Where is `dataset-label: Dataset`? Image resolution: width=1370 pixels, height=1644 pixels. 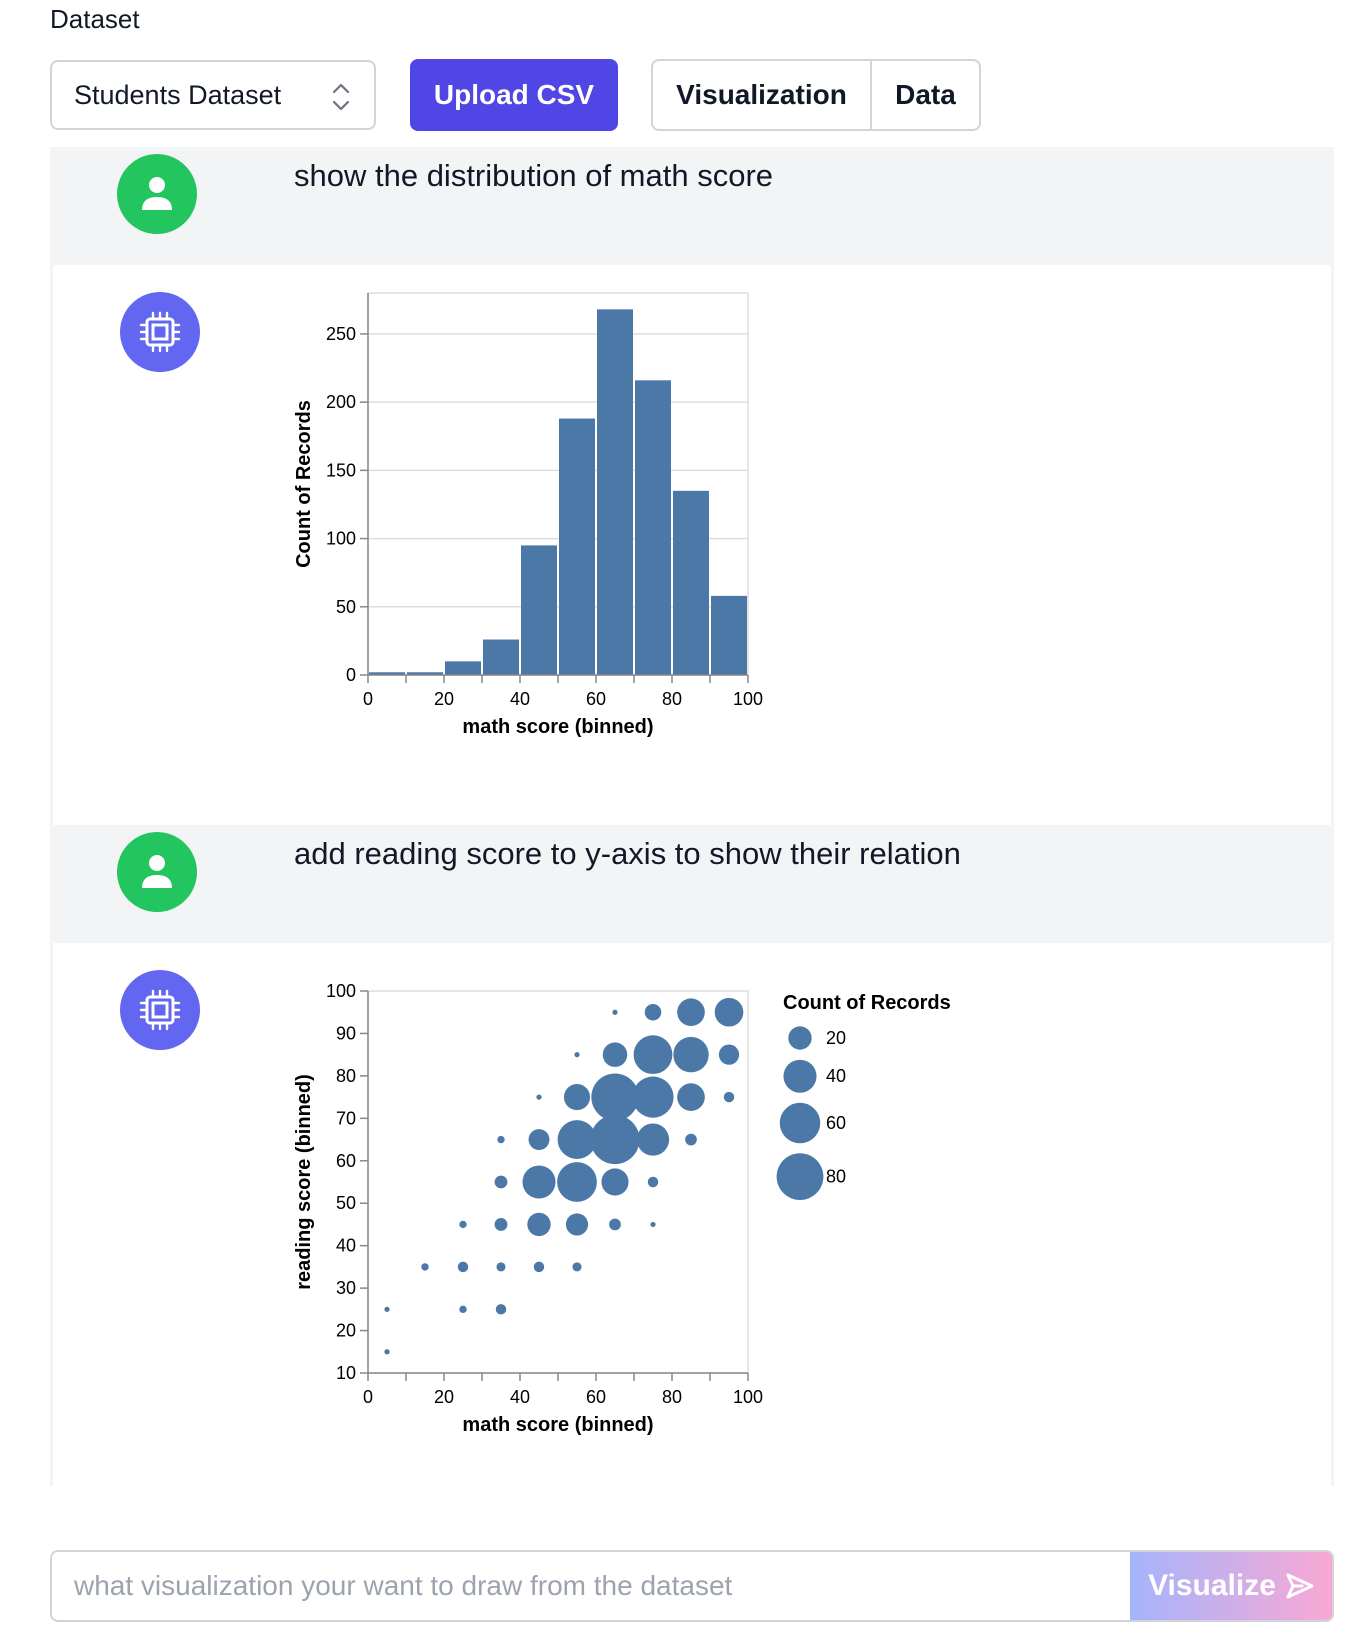
dataset-label: Dataset is located at coordinates (95, 19).